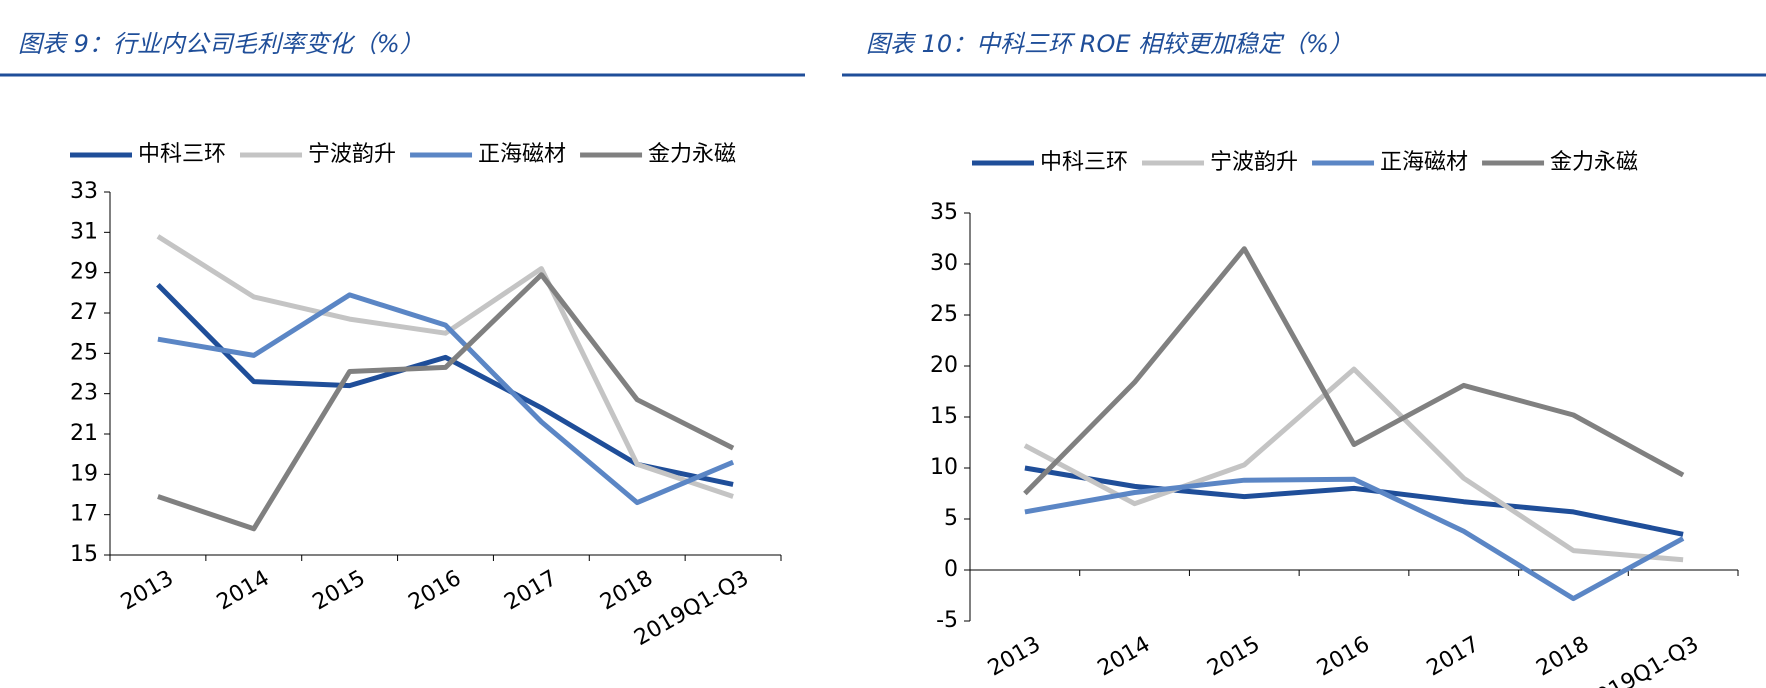 Image resolution: width=1766 pixels, height=688 pixels. I want to click on y-tick-label: 31, so click(84, 231).